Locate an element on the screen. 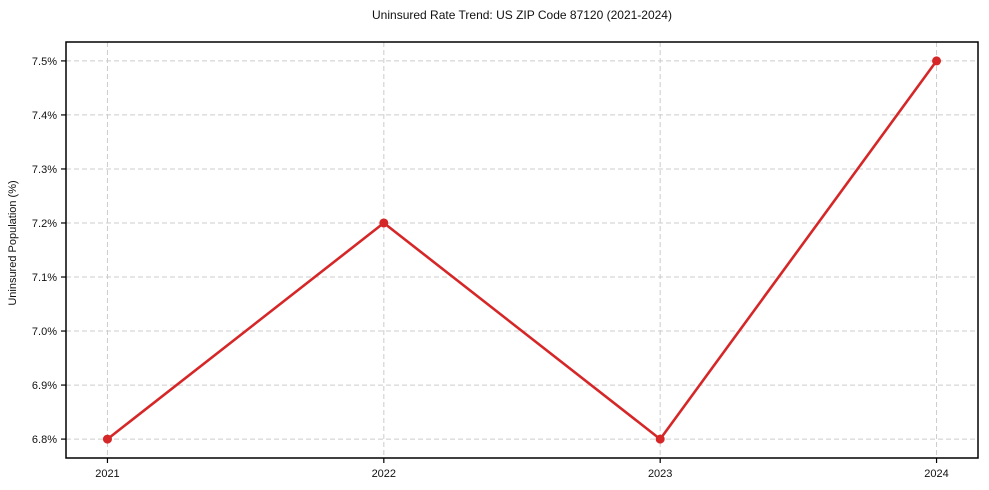 The width and height of the screenshot is (989, 490). y-tick-label: 7.2% is located at coordinates (44, 224).